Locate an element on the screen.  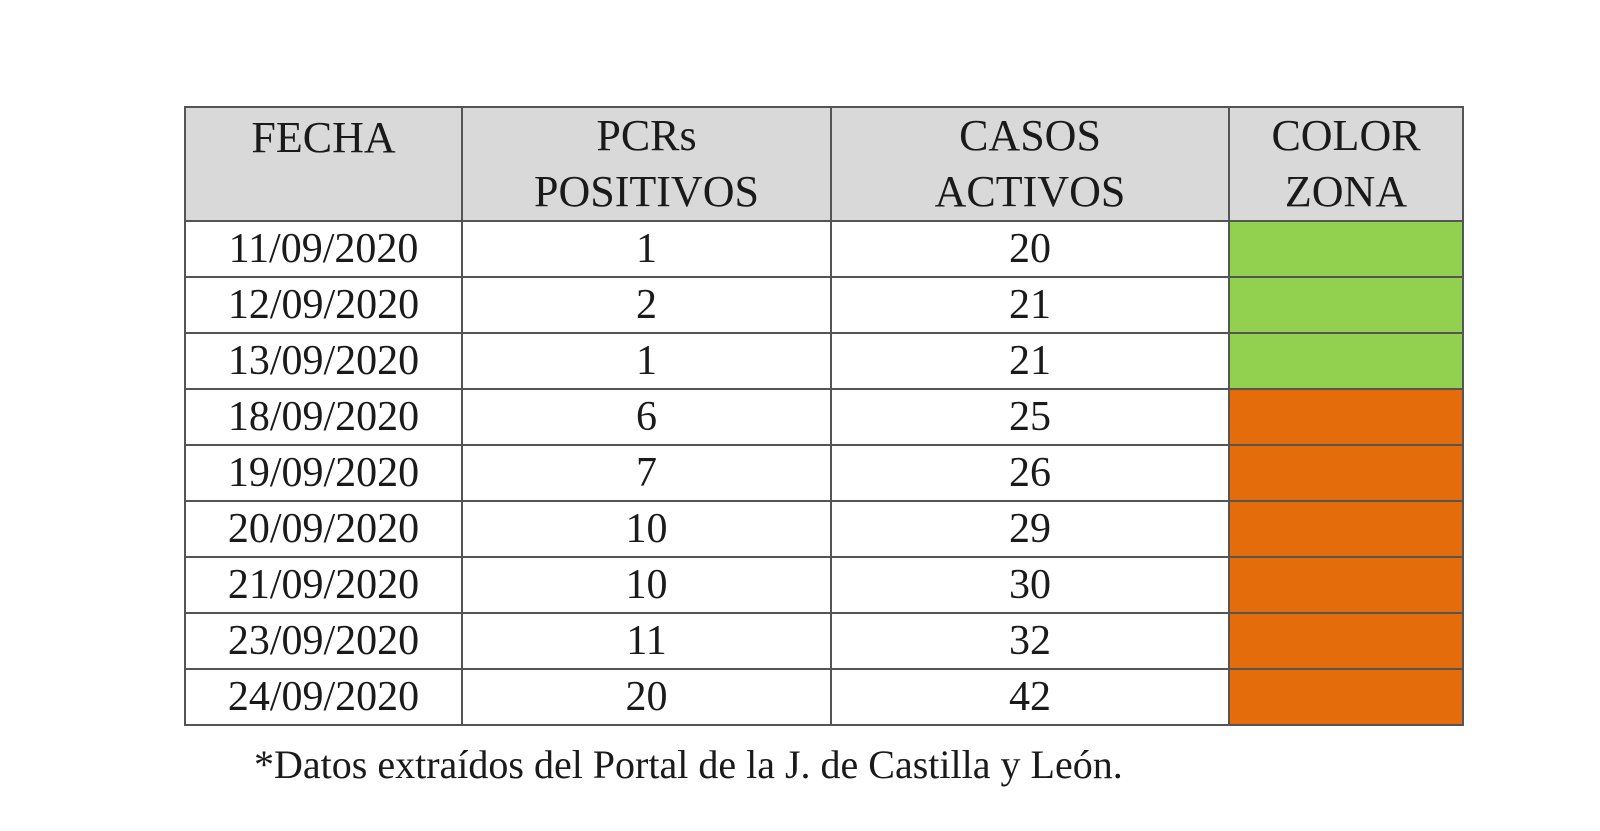
header-casos-line1: CASOS is located at coordinates (1030, 135).